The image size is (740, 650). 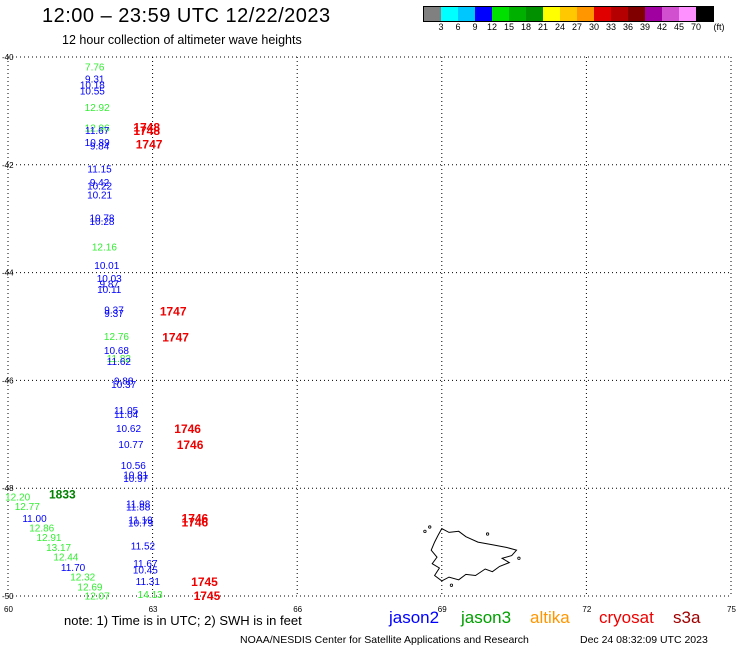 I want to click on wave-height-label: 10.21, so click(x=99, y=195).